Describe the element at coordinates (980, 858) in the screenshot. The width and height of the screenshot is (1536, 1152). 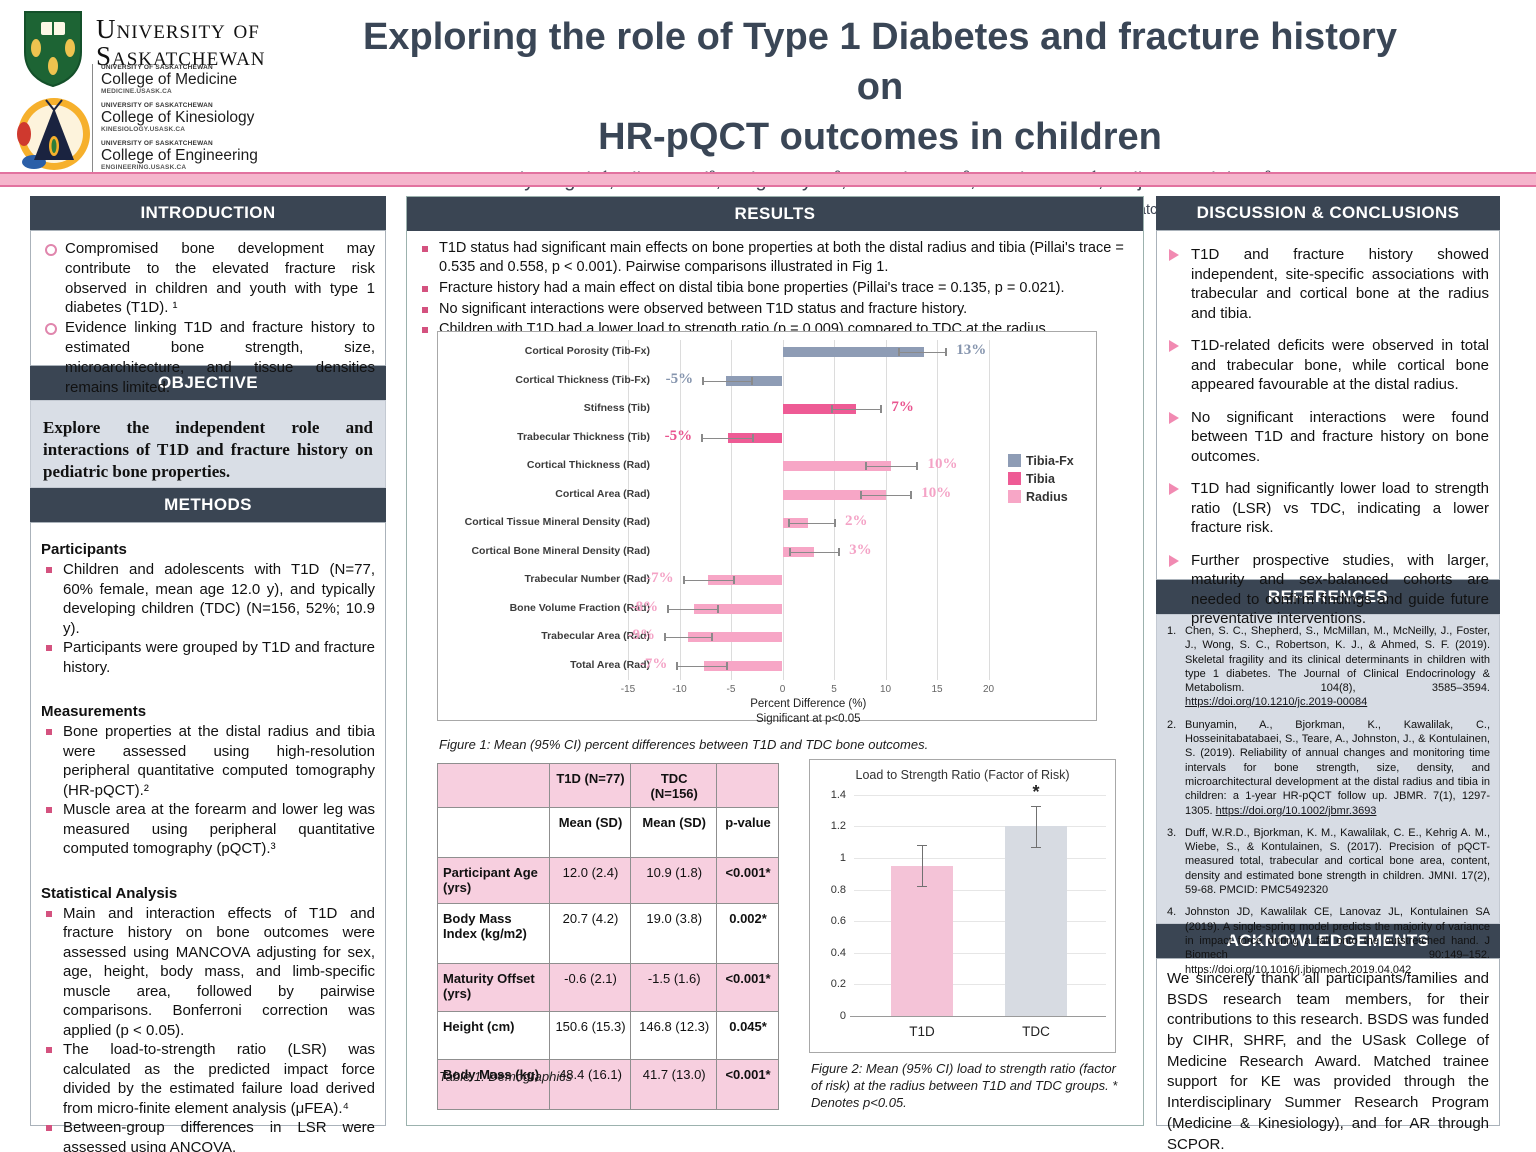
I see `fig2-gridline` at that location.